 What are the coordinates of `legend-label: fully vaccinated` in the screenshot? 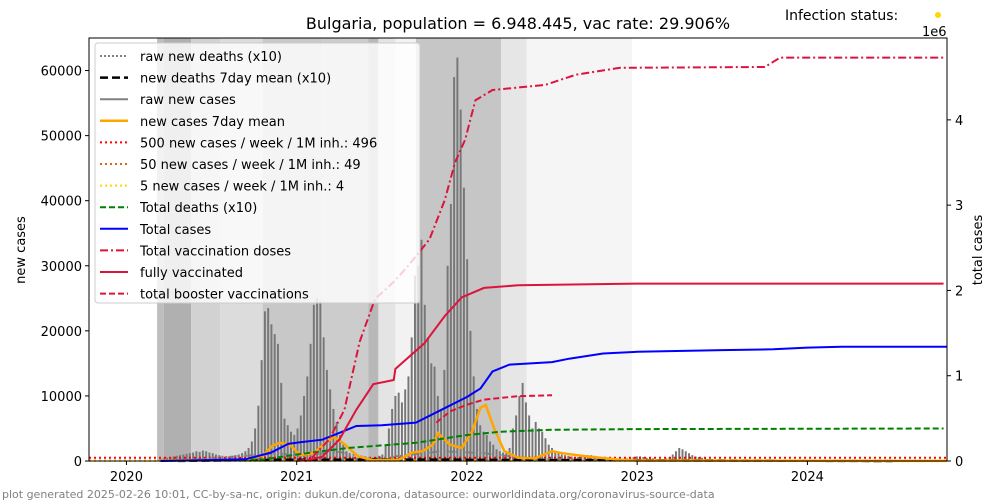 It's located at (191, 273).